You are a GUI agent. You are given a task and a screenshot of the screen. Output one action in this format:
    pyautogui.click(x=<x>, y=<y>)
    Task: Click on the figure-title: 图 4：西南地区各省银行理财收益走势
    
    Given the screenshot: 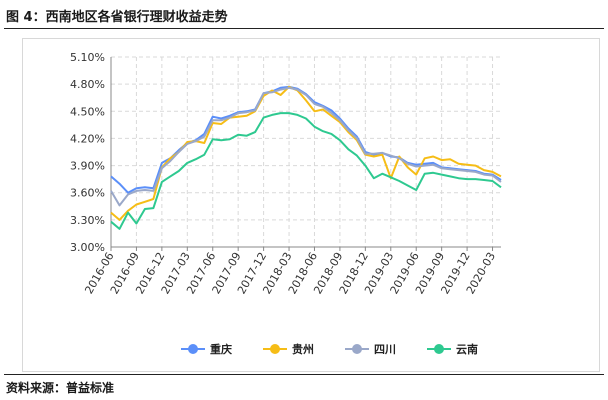 What is the action you would take?
    pyautogui.click(x=117, y=17)
    